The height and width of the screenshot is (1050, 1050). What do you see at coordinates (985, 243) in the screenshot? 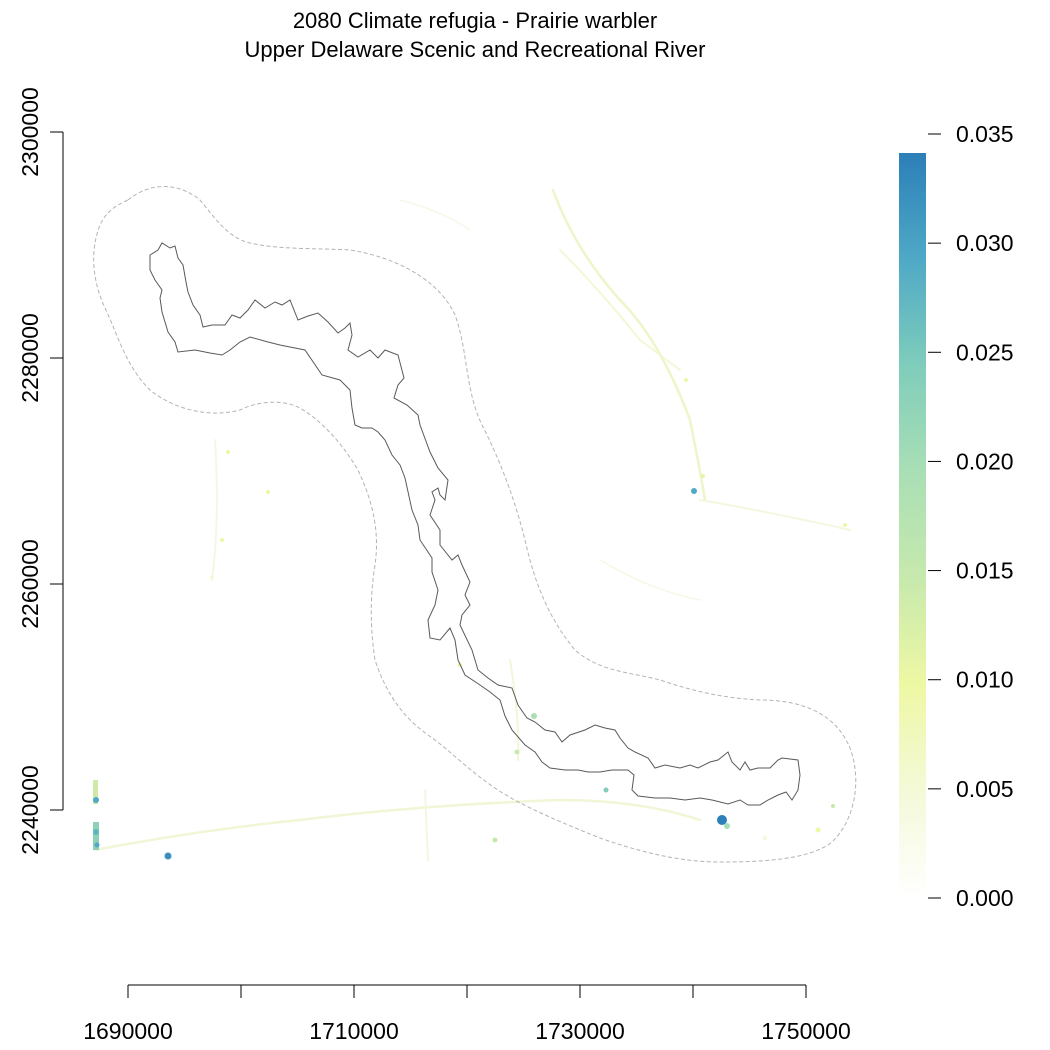
I see `legend-label: 0.030` at bounding box center [985, 243].